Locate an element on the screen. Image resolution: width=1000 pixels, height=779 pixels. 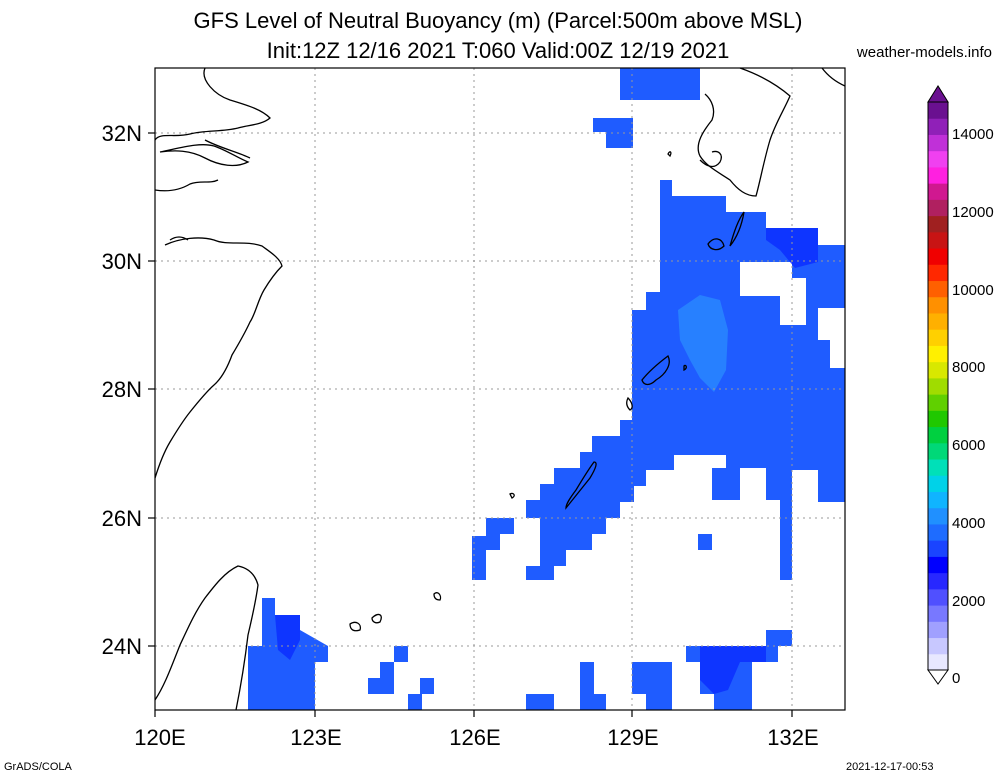
y-tick-28n: 28N is located at coordinates (122, 389).